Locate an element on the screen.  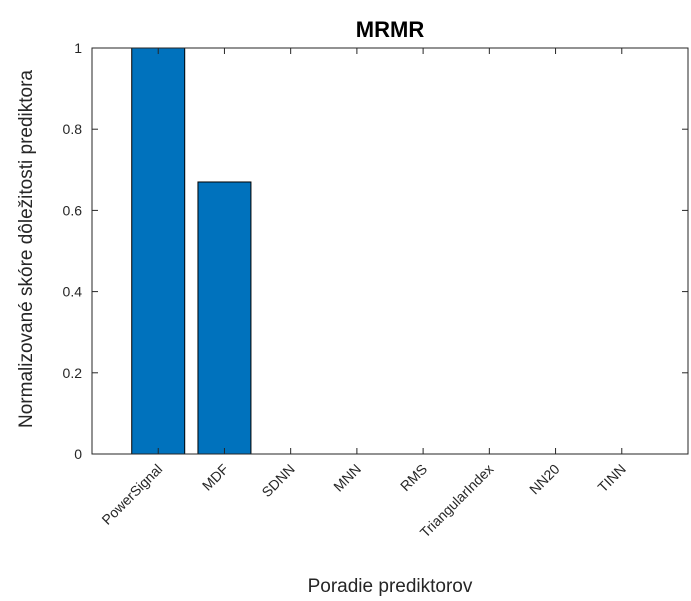
x-tick-label-RMS: RMS is located at coordinates (413, 477).